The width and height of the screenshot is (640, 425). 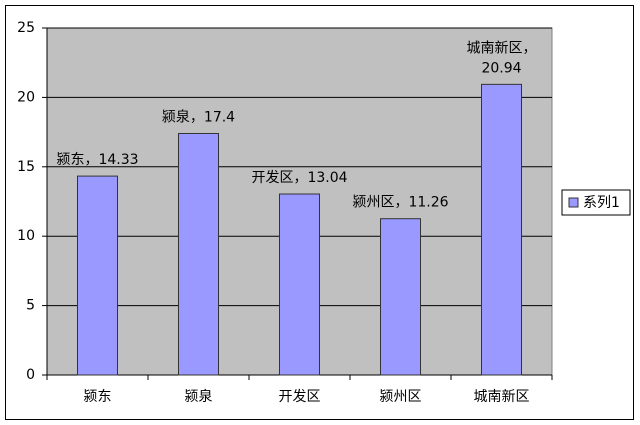 I want to click on y-tick-label: 5, so click(x=30, y=306).